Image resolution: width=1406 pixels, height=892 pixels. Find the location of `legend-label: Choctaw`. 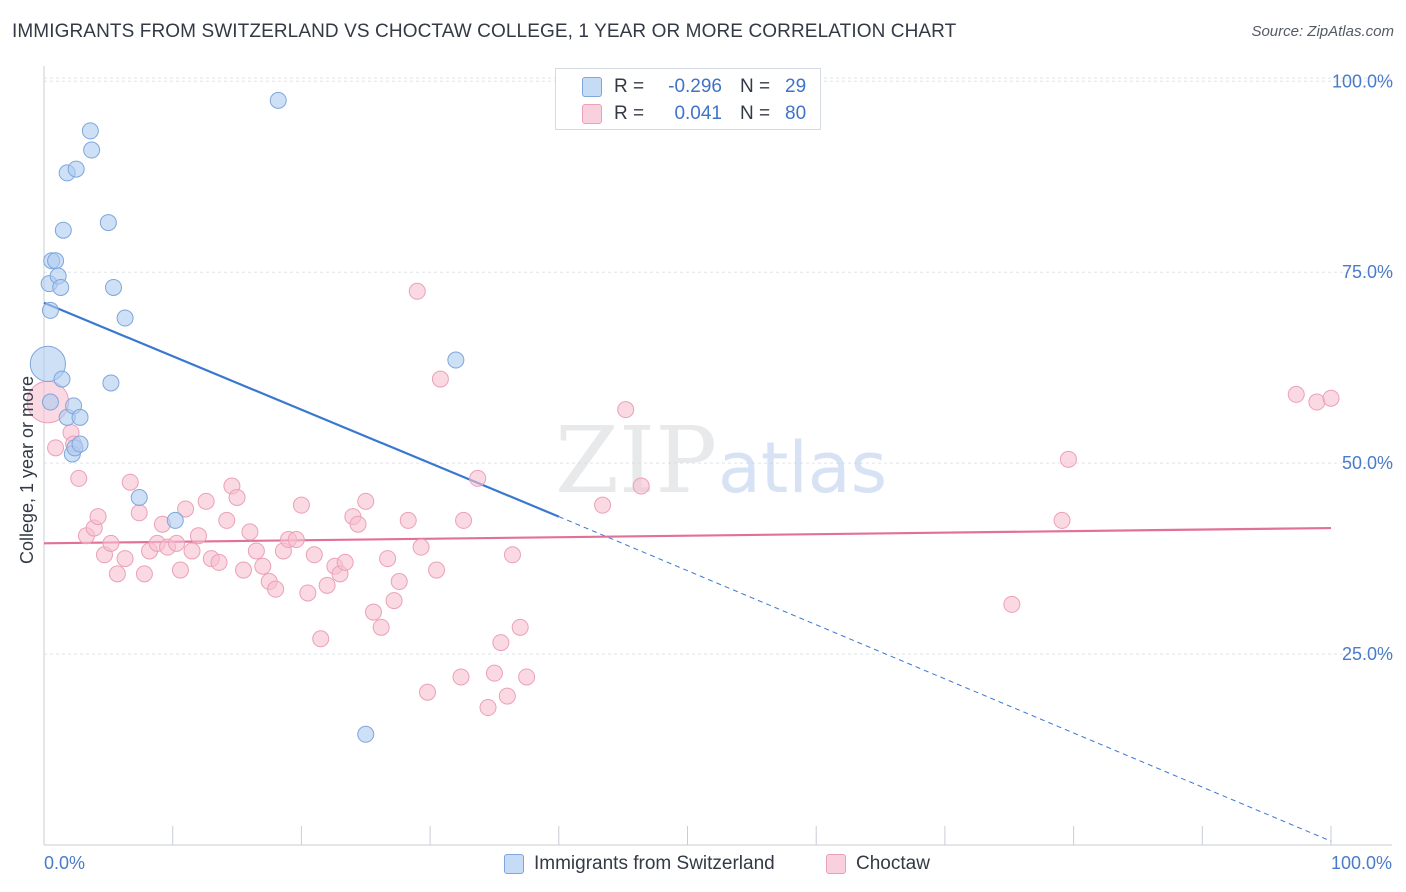

legend-label: Choctaw is located at coordinates (893, 863).